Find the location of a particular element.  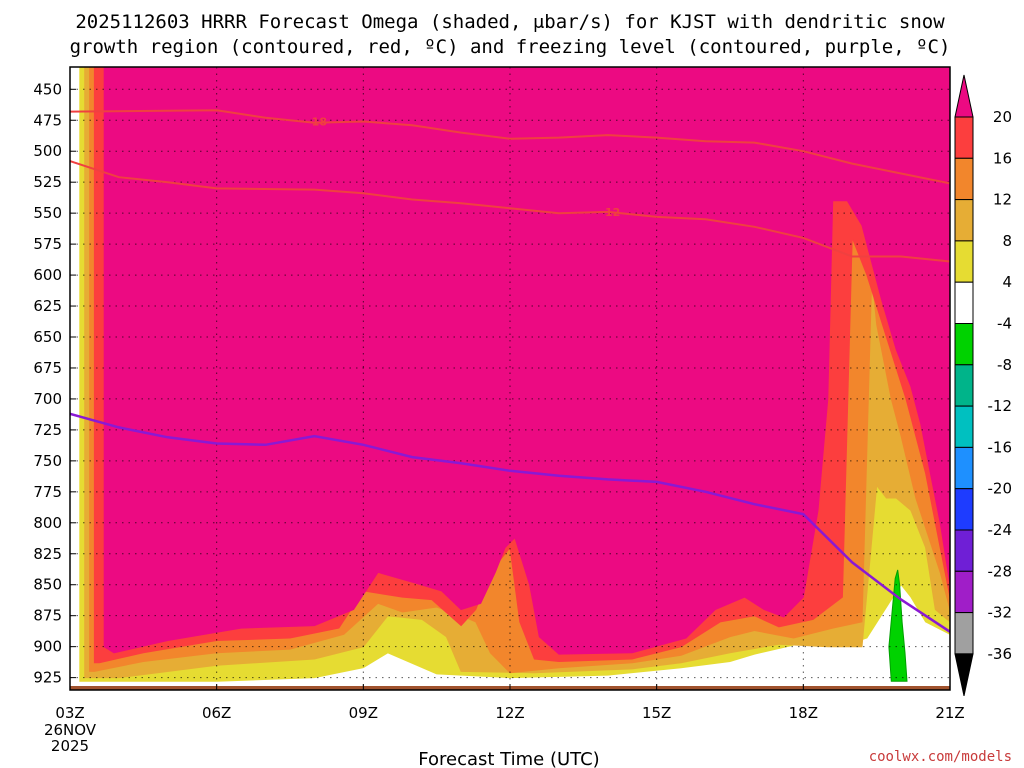

colorbar-bin--32-to--28 is located at coordinates (964, 592).